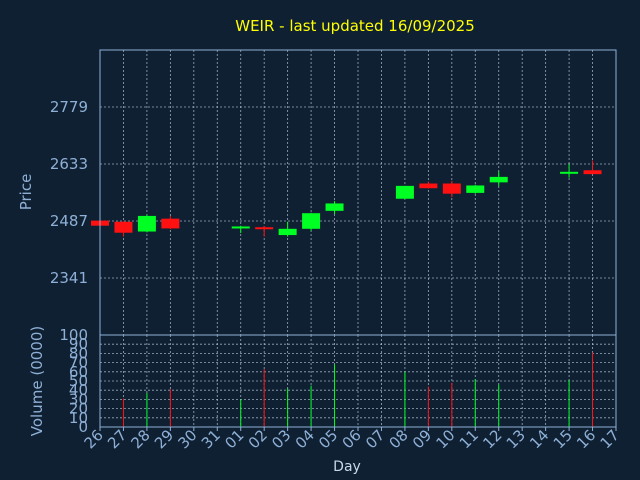  Describe the element at coordinates (141, 439) in the screenshot. I see `day-tick-label: 28` at that location.